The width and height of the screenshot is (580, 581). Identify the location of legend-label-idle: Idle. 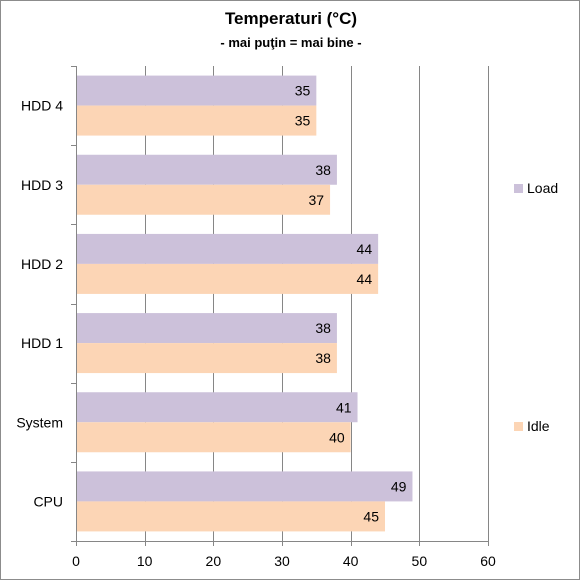
(538, 426).